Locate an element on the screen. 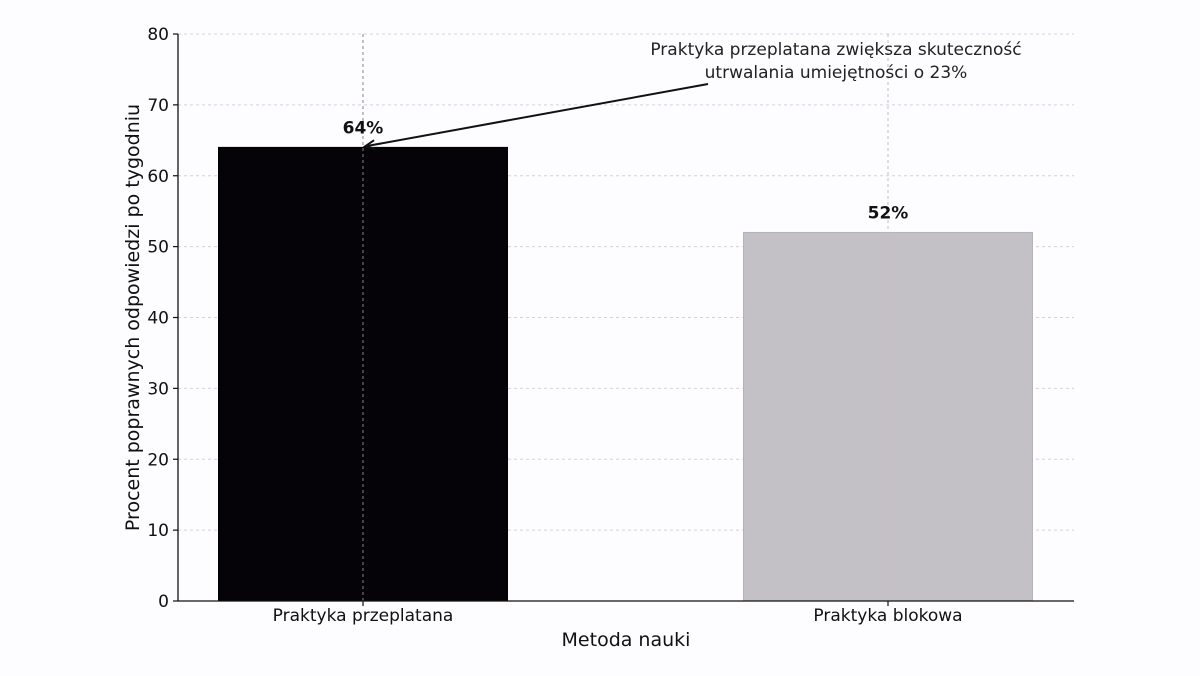  annotation-text-line2: utrwalania umiejętności o 23% is located at coordinates (836, 73).